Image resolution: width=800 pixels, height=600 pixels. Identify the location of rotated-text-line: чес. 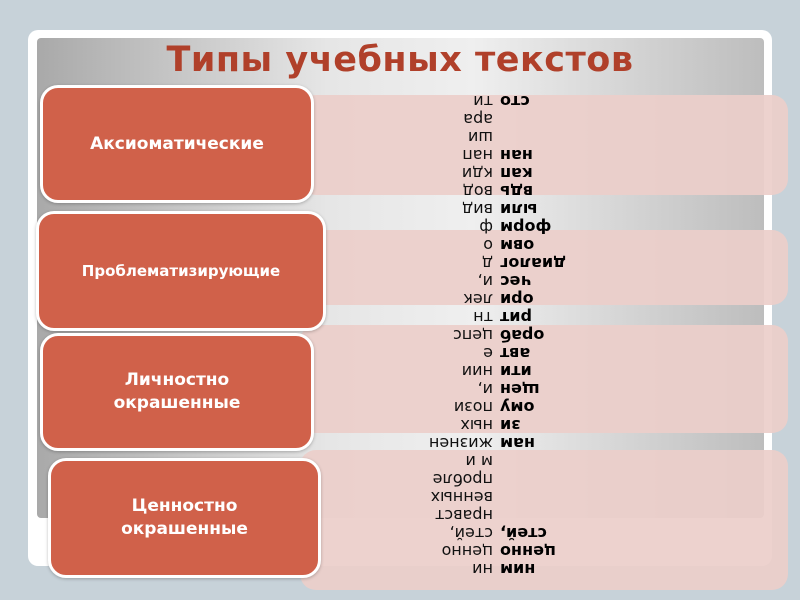
(516, 281).